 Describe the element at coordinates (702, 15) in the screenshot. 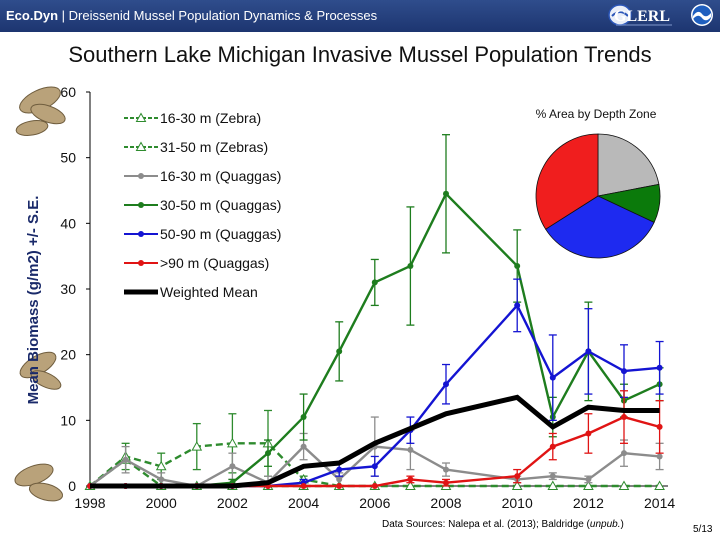

I see `noaa-emblem-icon` at that location.